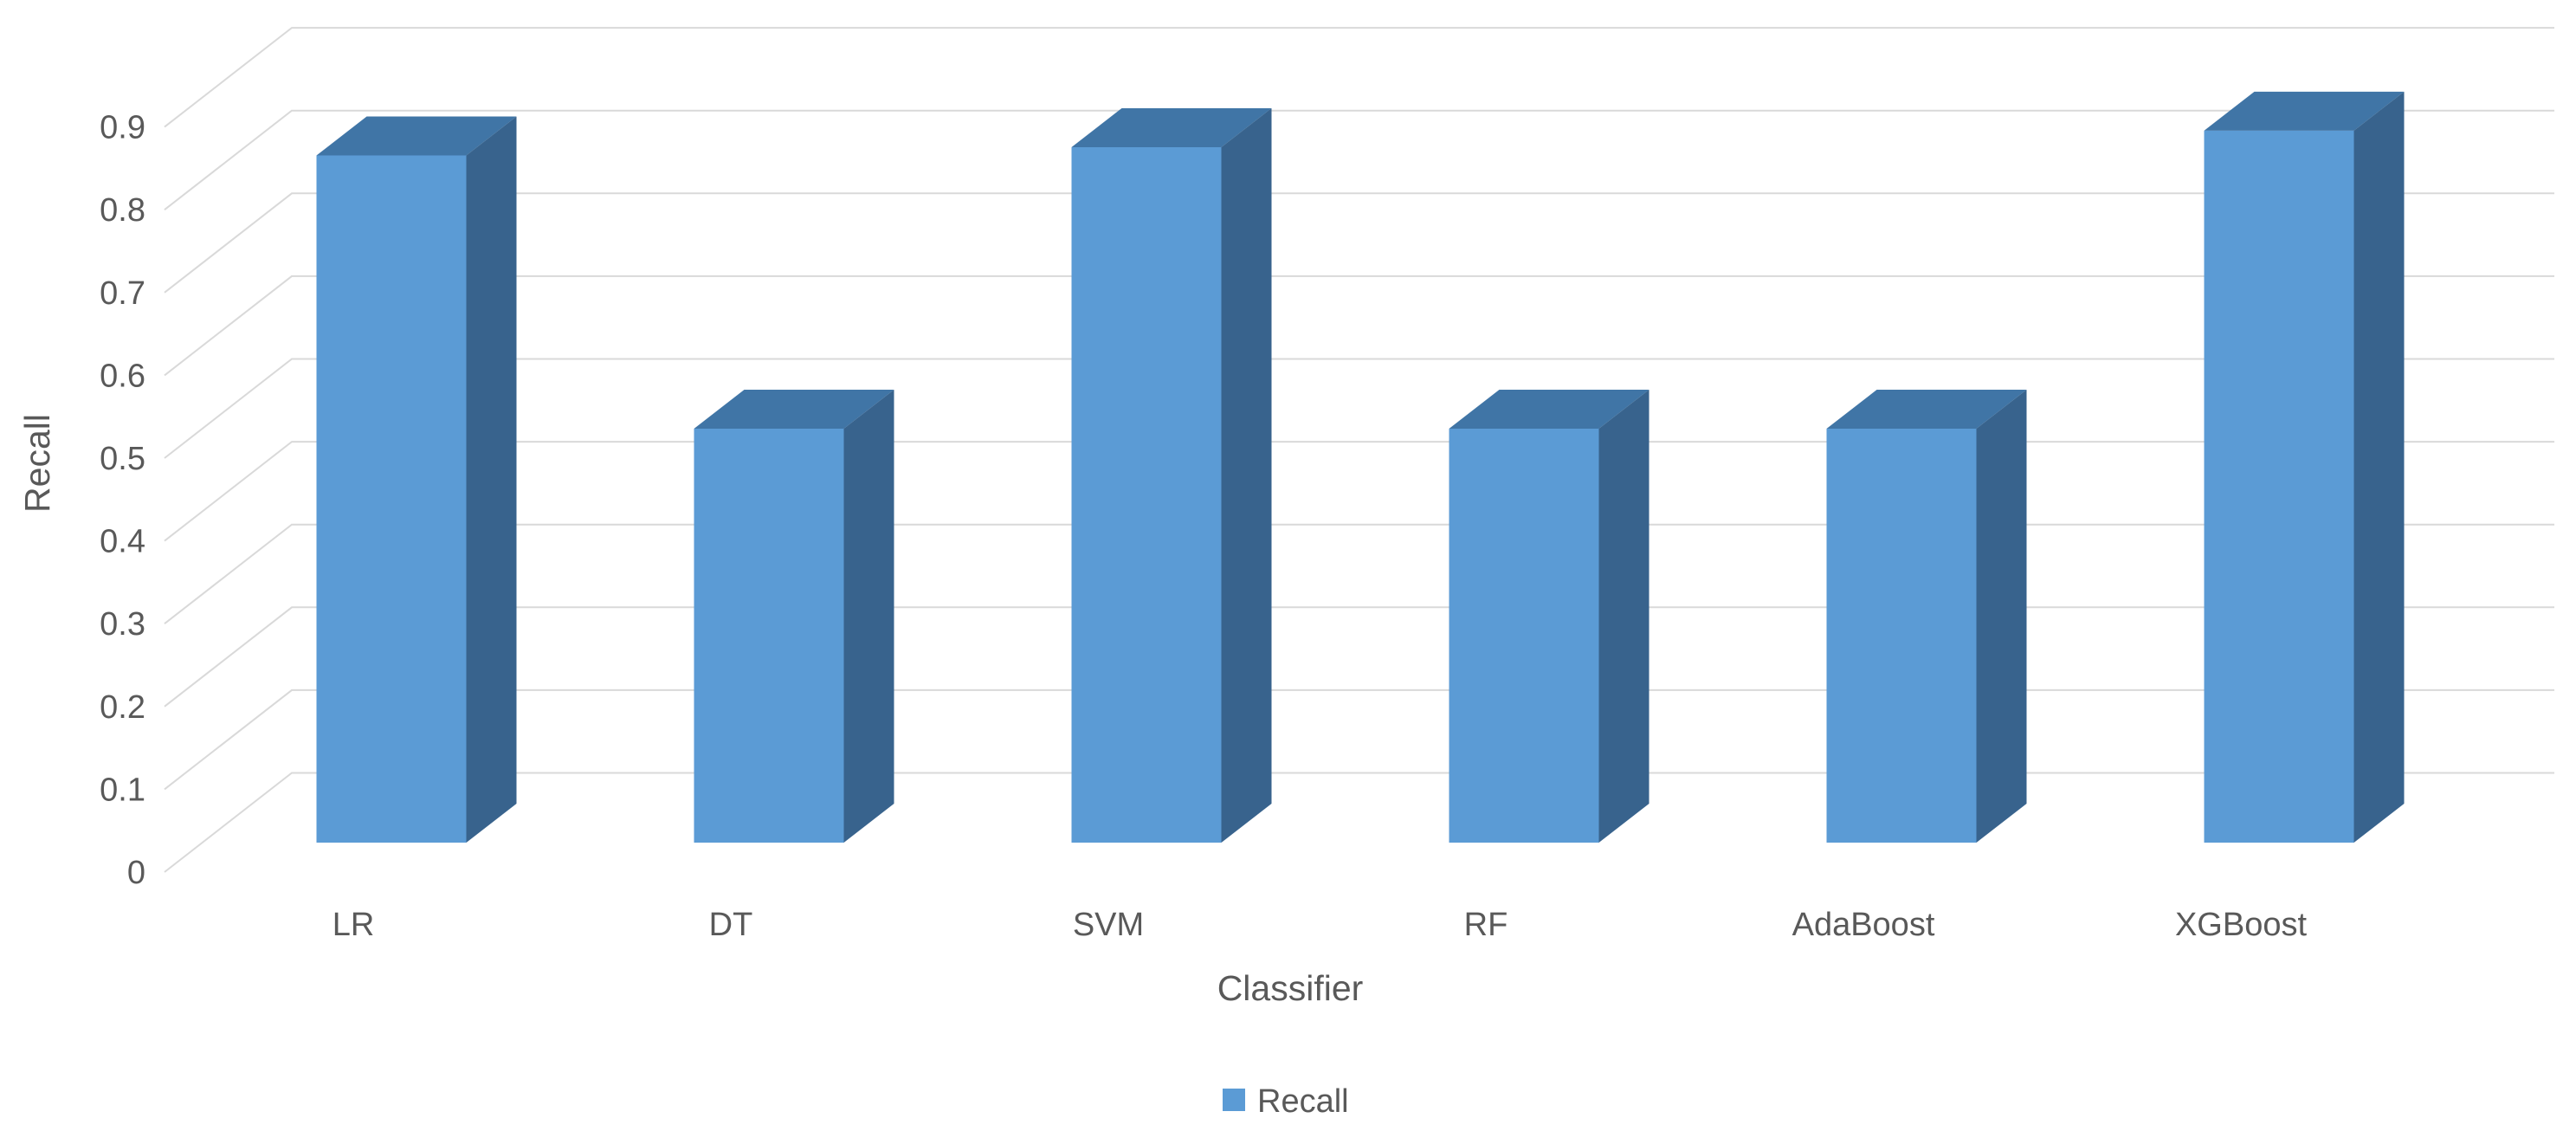 Image resolution: width=2576 pixels, height=1131 pixels. What do you see at coordinates (353, 925) in the screenshot?
I see `x-category-label-LR: LR` at bounding box center [353, 925].